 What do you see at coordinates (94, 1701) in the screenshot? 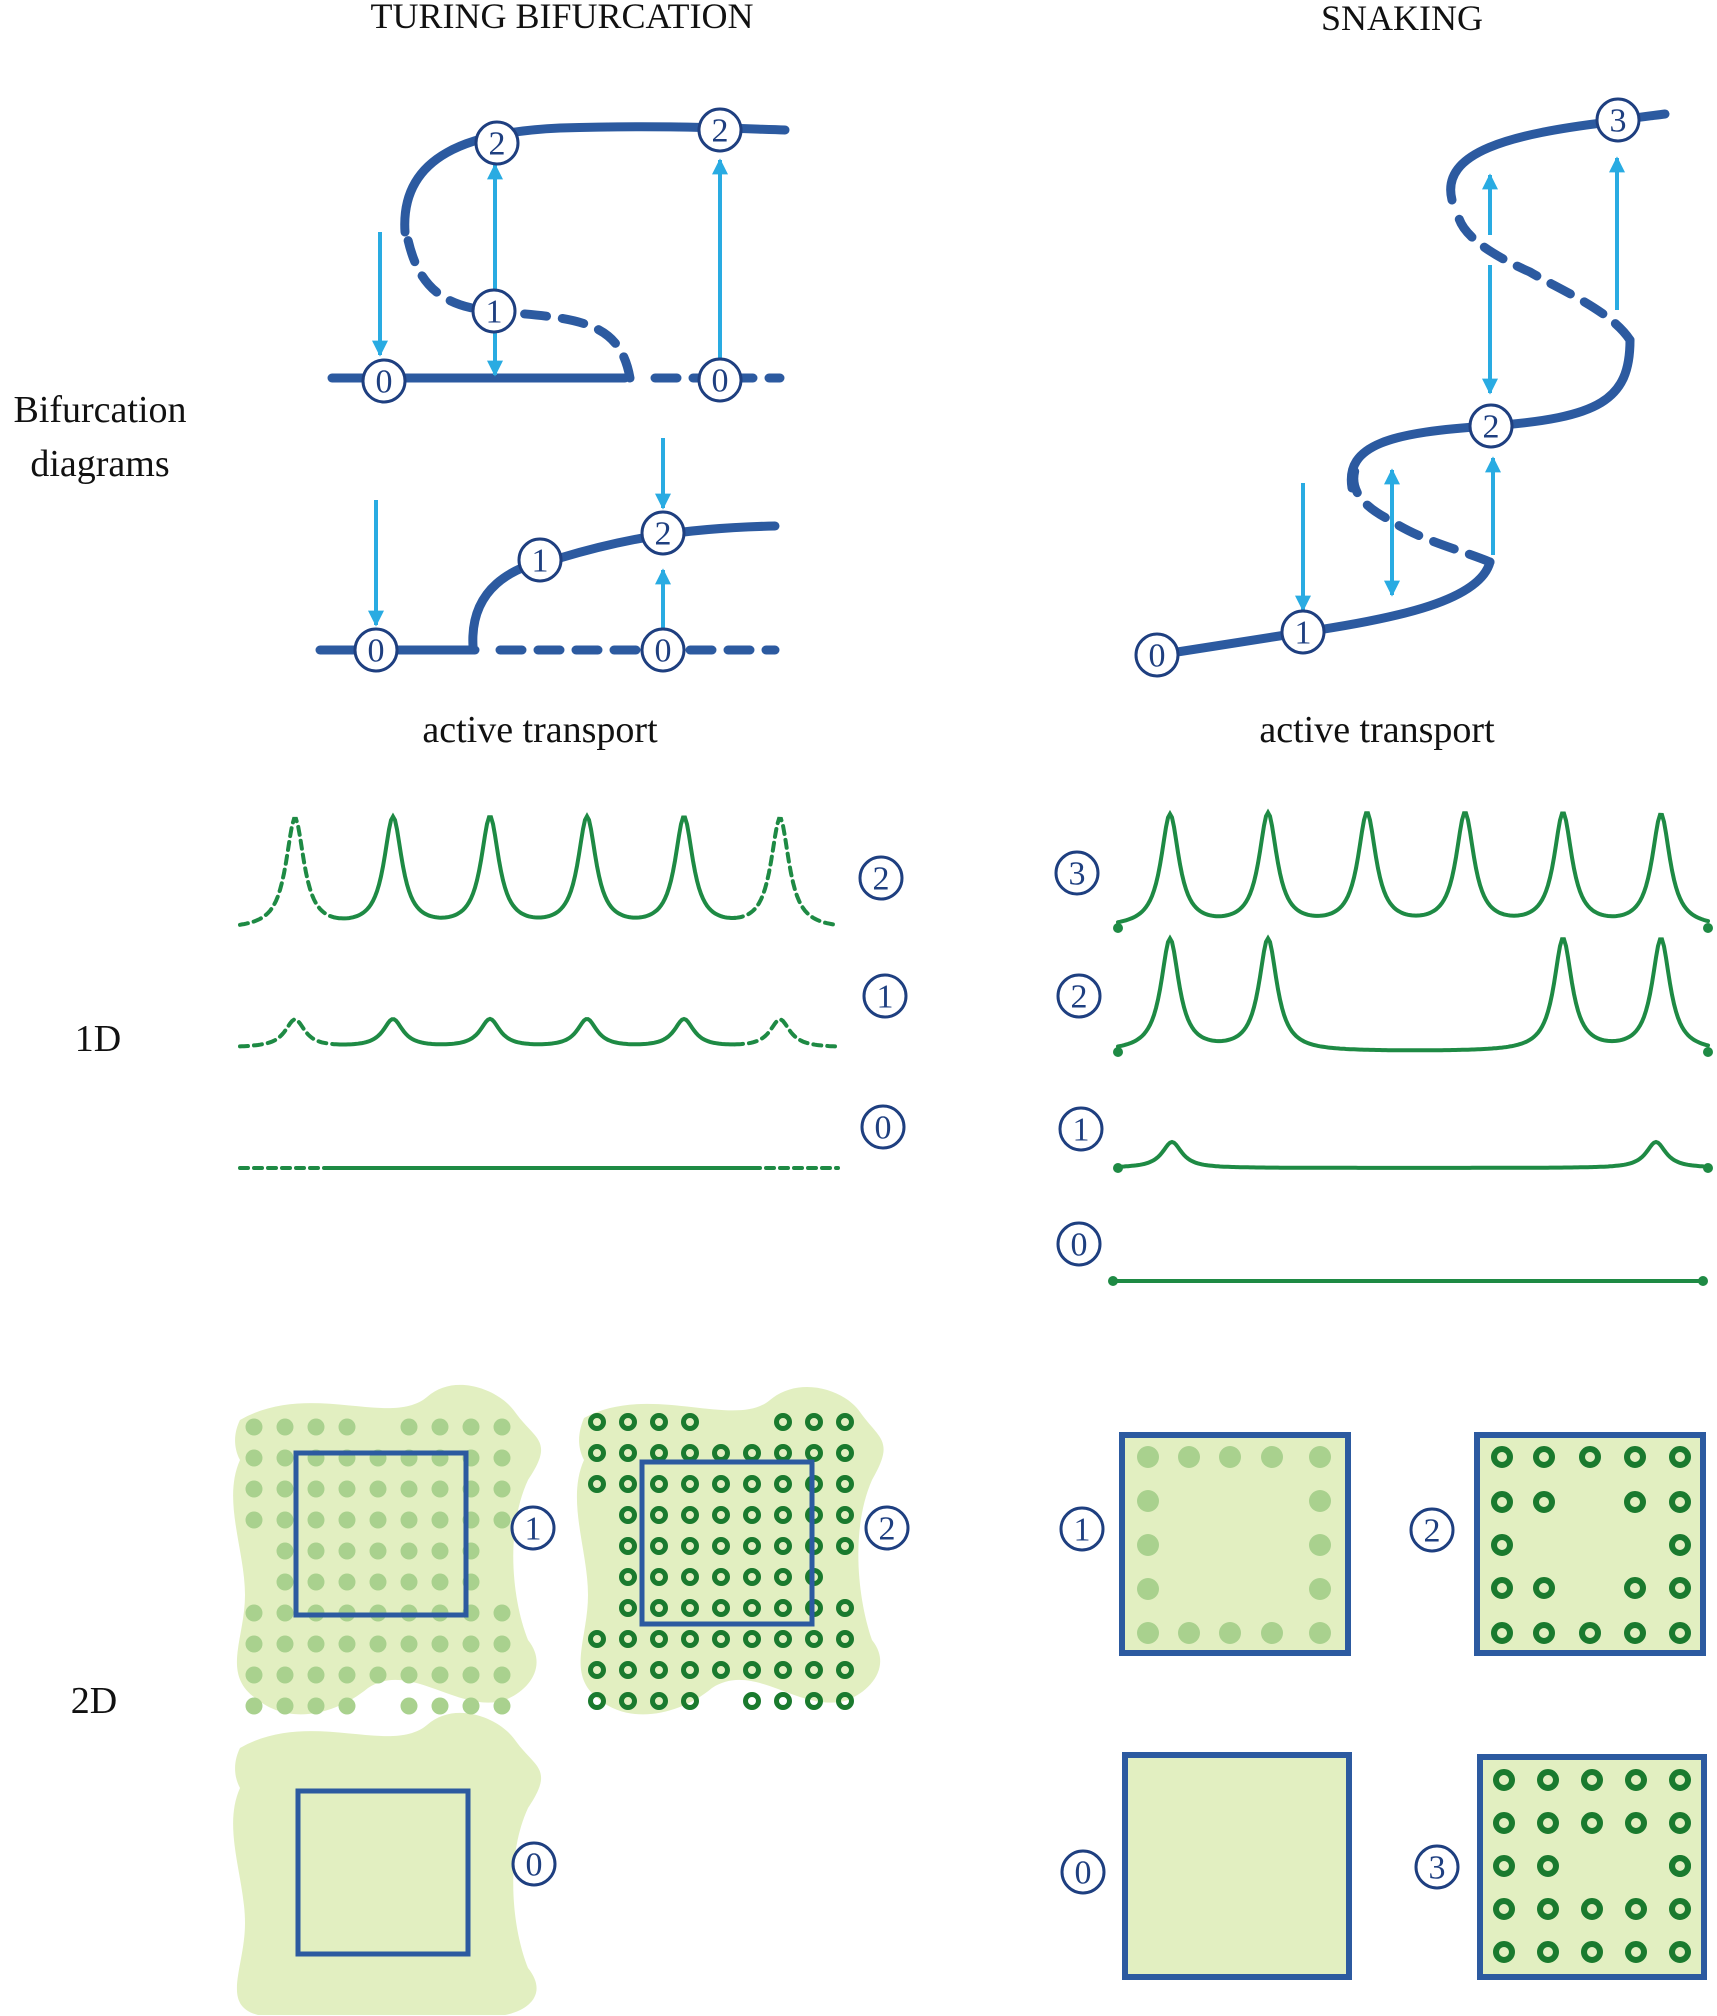
I see `row-label-2d: 2D` at bounding box center [94, 1701].